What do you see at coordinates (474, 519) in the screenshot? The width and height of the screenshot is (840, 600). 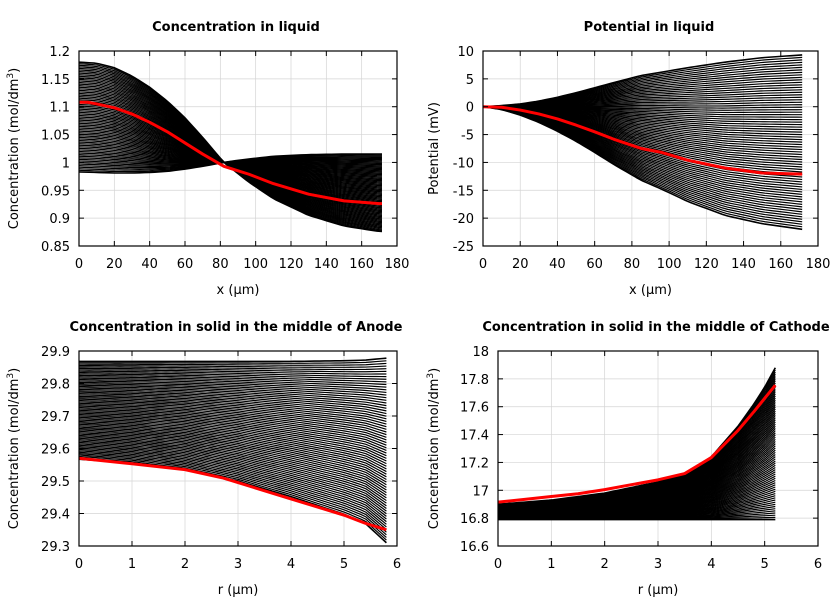 I see `y-tick-label: 16.8` at bounding box center [474, 519].